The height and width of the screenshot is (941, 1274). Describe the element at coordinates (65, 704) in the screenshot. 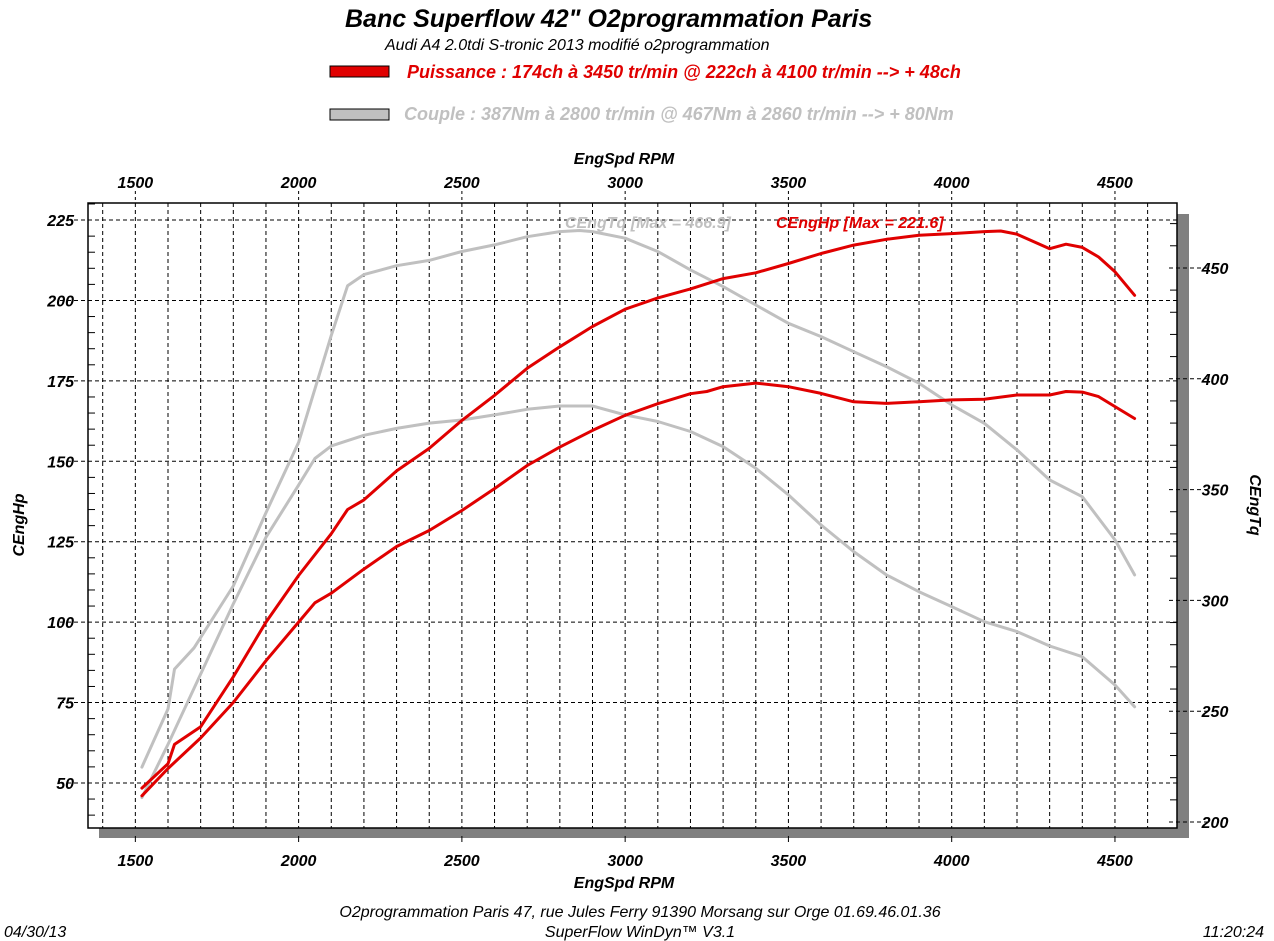

I see `y-left-tick-label: 75` at that location.